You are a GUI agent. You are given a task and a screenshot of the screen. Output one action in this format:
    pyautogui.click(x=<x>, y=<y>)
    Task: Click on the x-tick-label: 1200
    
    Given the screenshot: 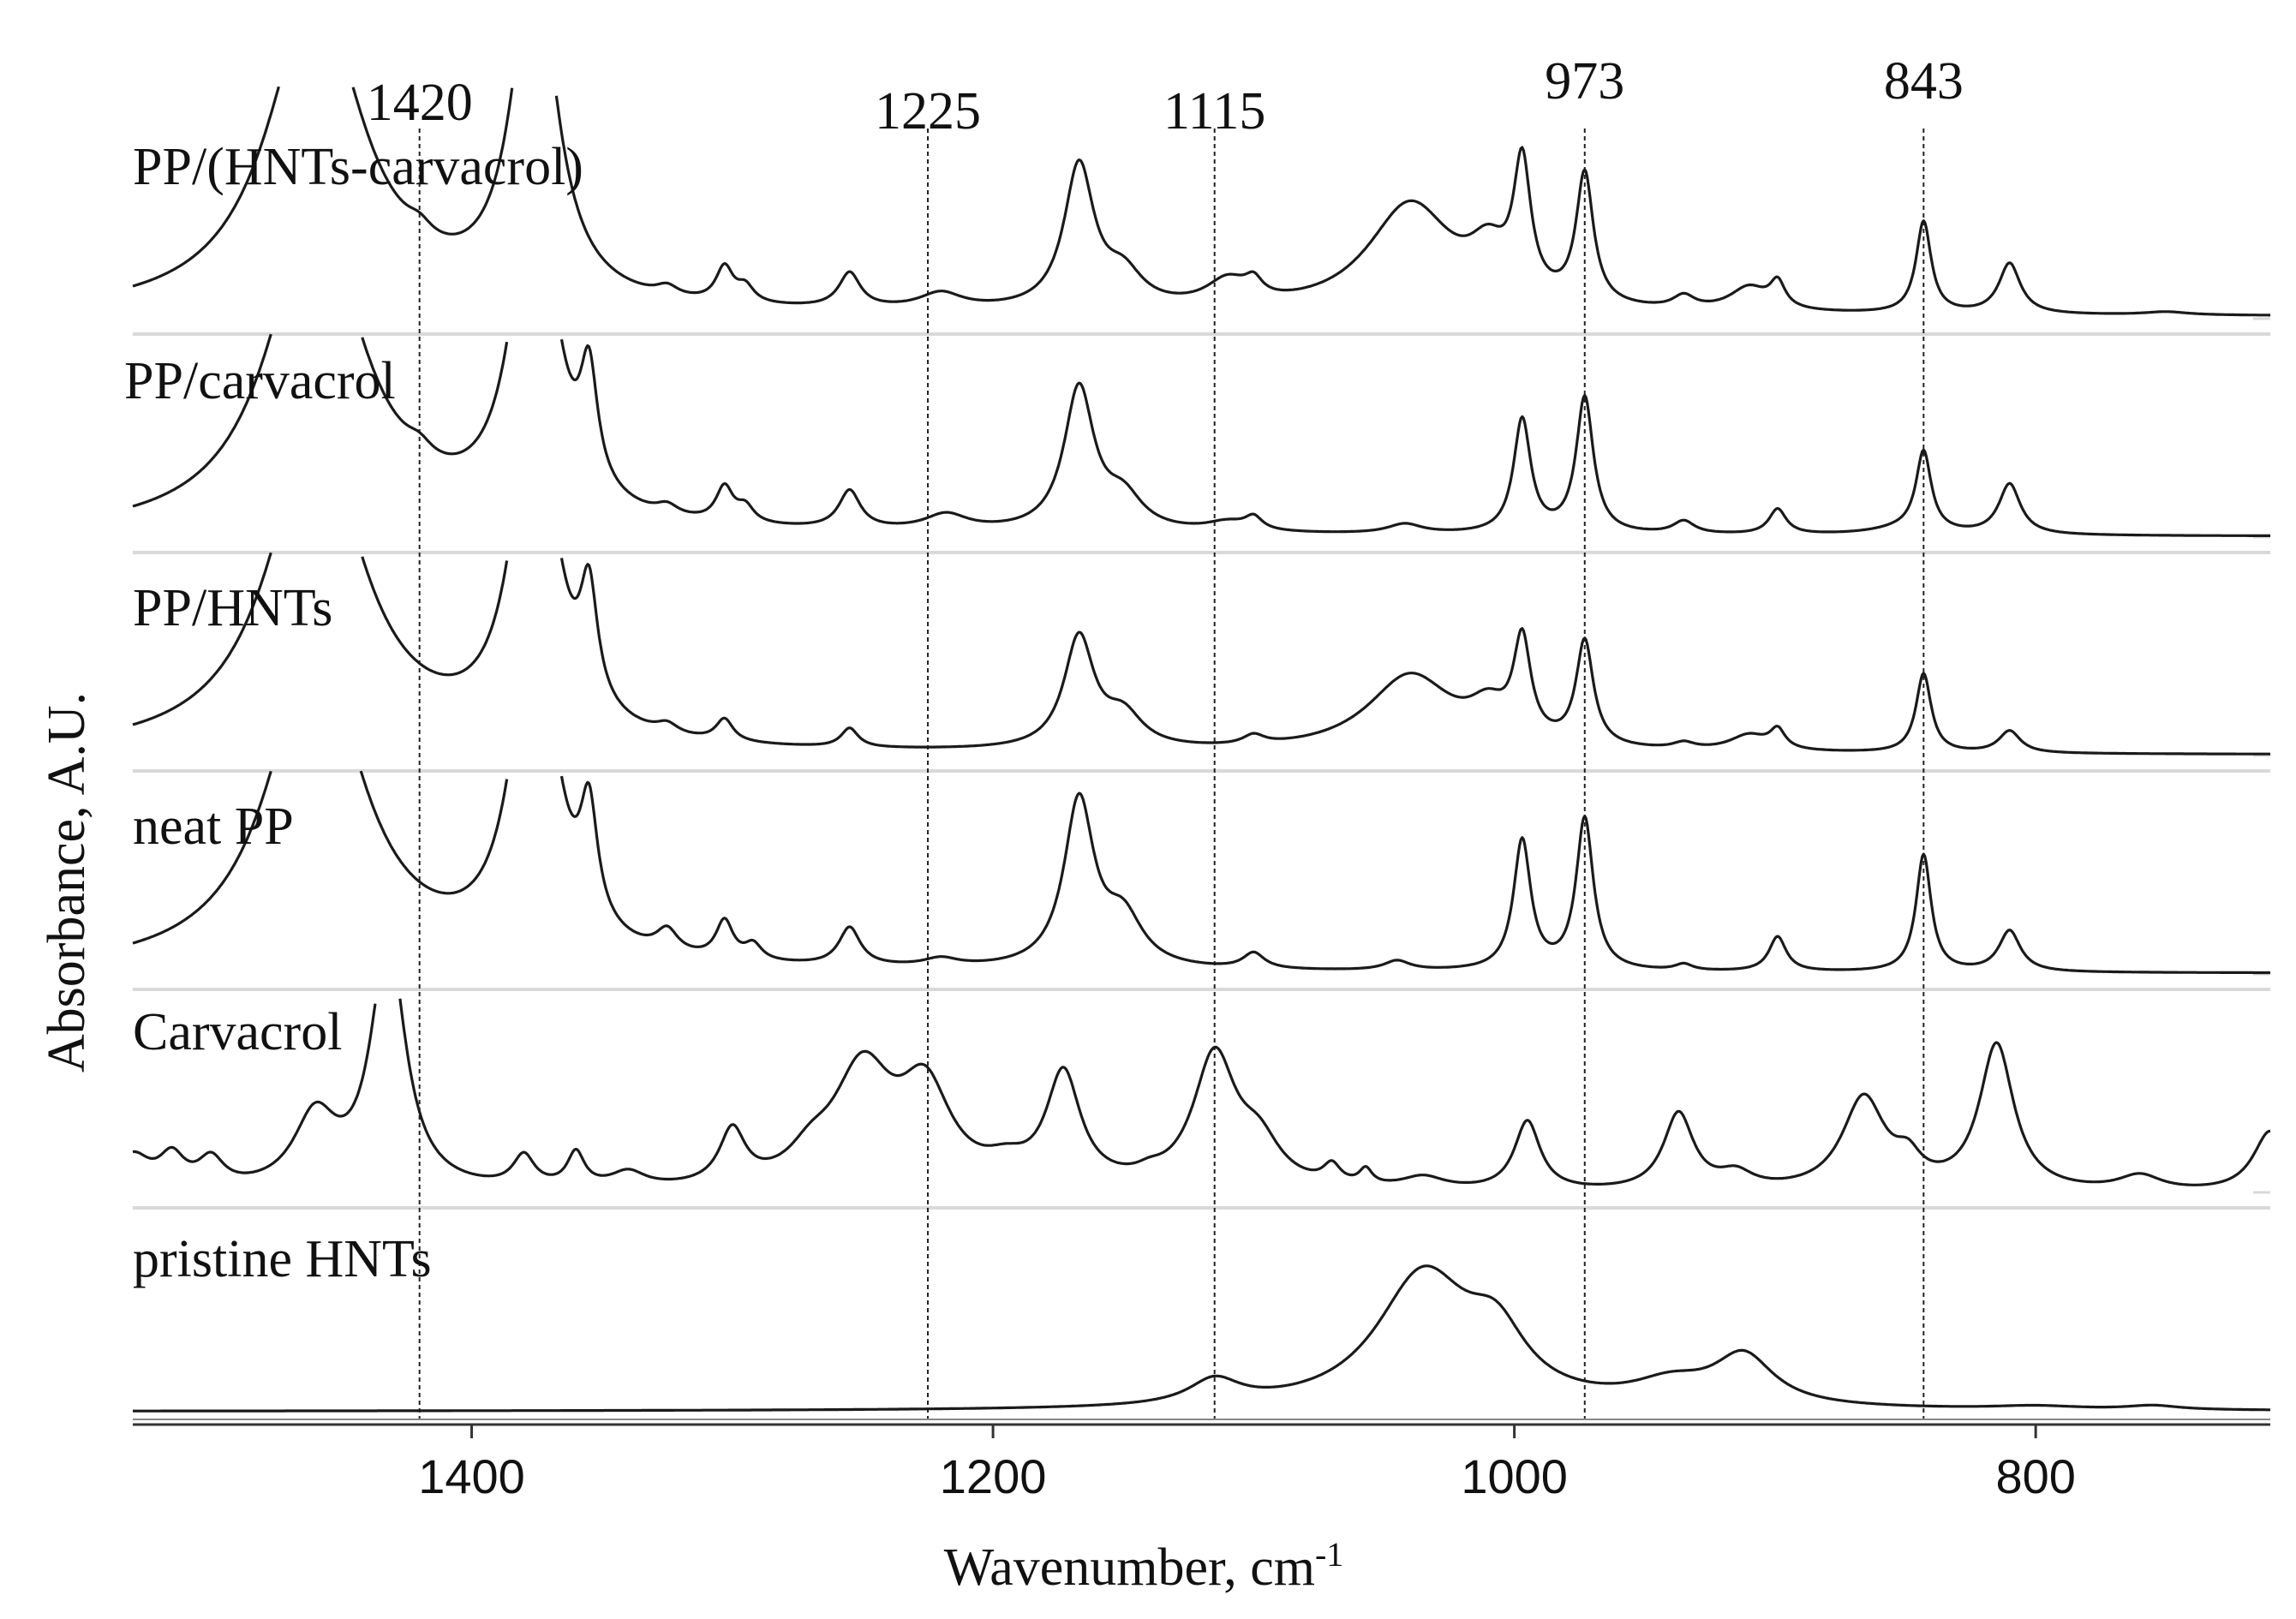 What is the action you would take?
    pyautogui.click(x=993, y=1476)
    